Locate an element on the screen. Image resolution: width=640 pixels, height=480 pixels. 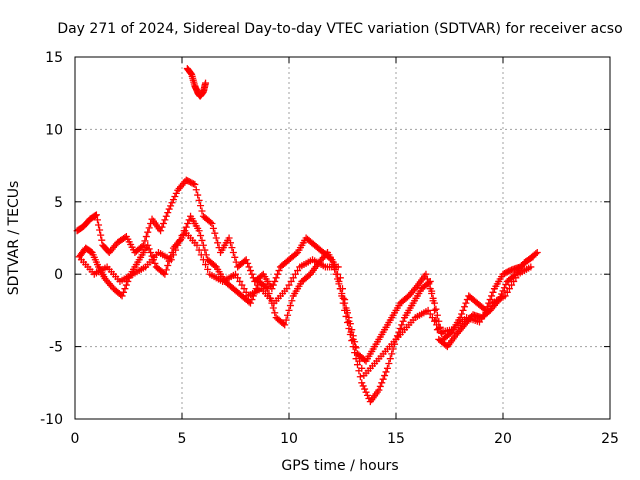
x-tick-label: 20 is located at coordinates (503, 439).